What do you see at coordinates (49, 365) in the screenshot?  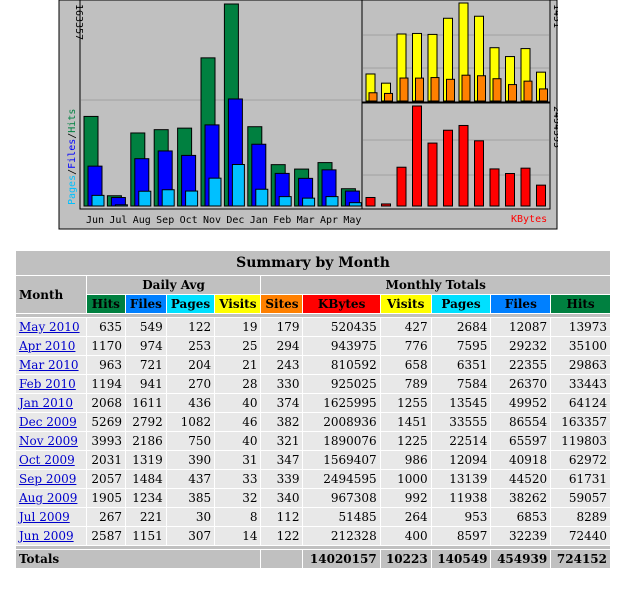 I see `month-link: Mar 2010` at bounding box center [49, 365].